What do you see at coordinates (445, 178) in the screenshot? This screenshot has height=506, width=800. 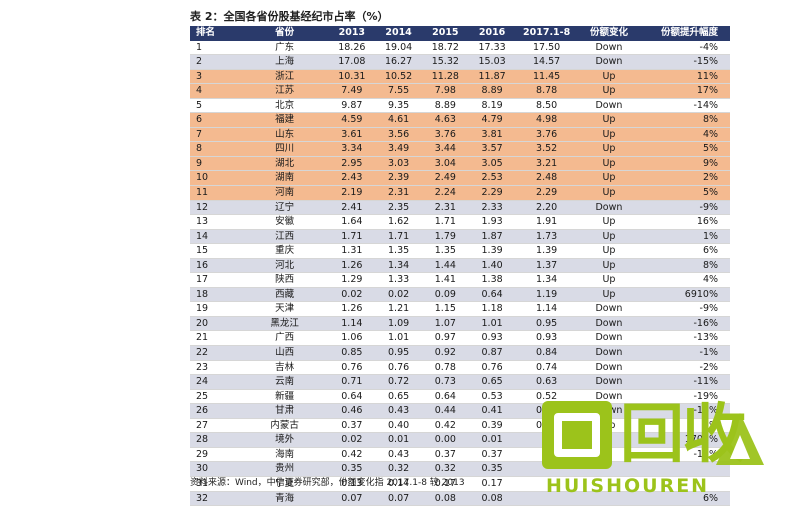 I see `cell-2015: 2.49` at bounding box center [445, 178].